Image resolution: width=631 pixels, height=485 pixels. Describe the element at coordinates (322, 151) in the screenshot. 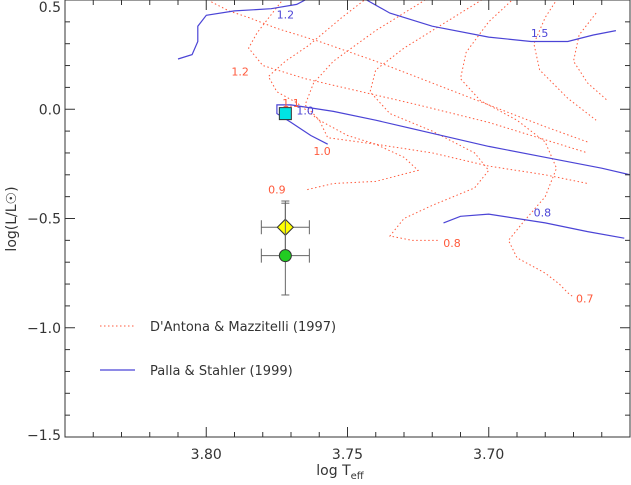

I see `dantona-label-2: 1.0` at that location.